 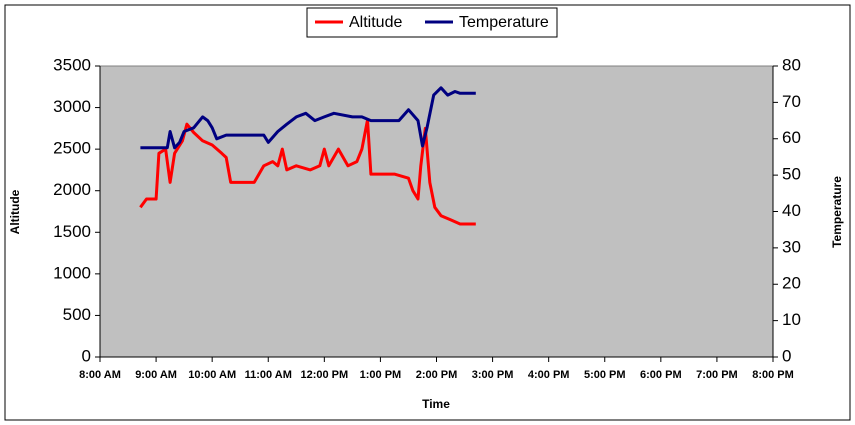 What do you see at coordinates (791, 246) in the screenshot?
I see `y2-tick-label: 30` at bounding box center [791, 246].